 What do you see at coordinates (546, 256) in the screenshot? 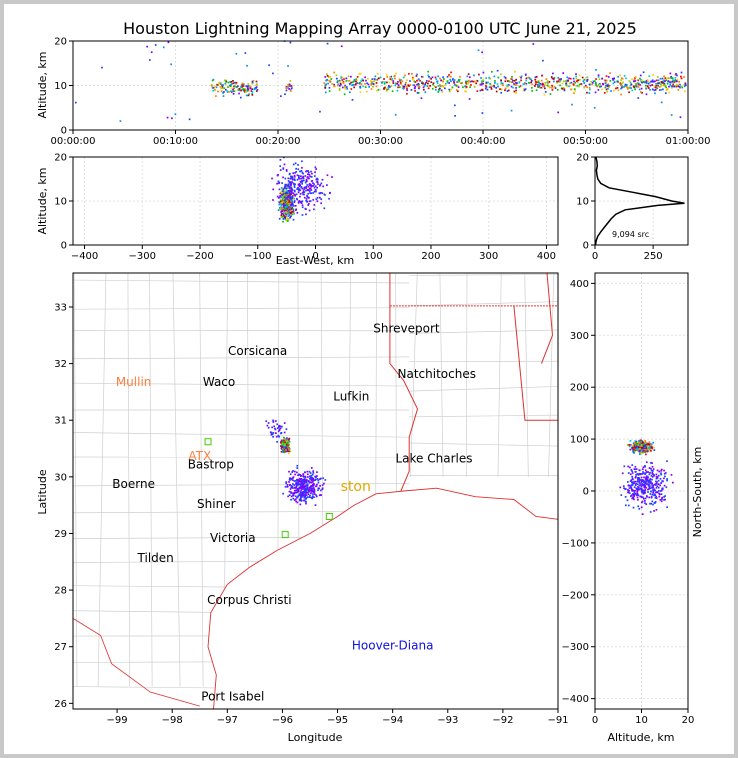
I see `ew-tick-label: 400` at bounding box center [546, 256].